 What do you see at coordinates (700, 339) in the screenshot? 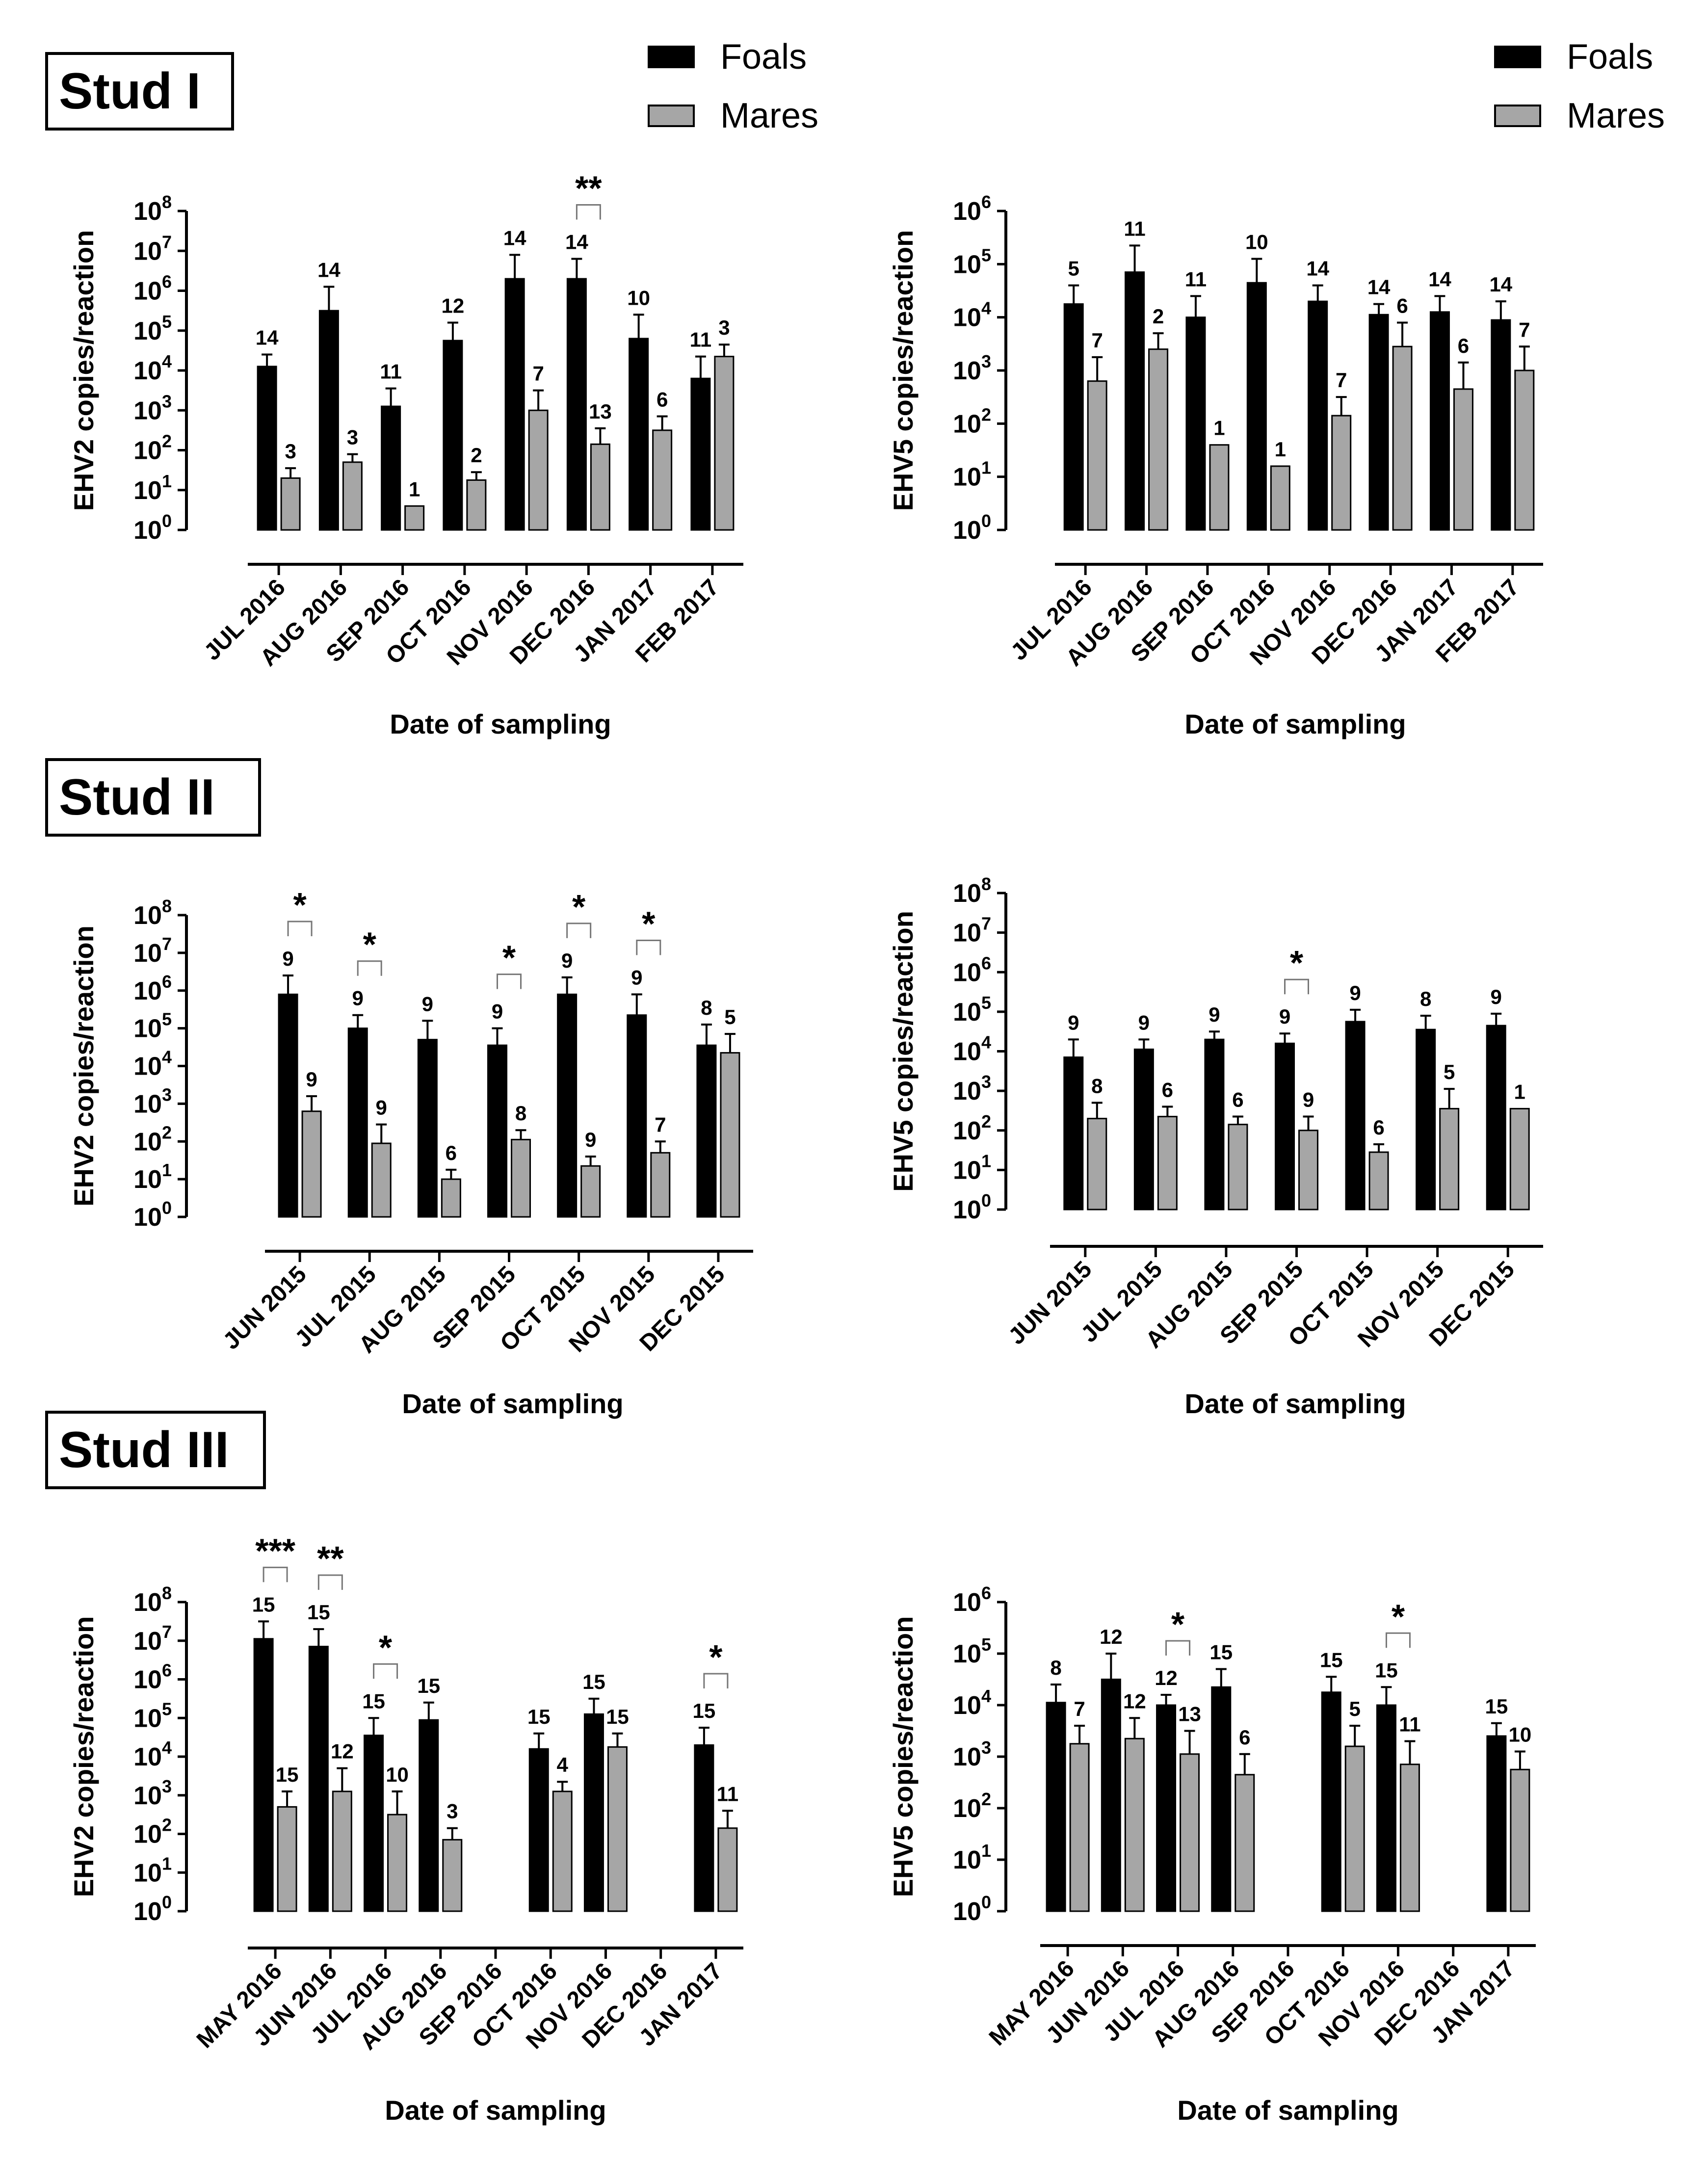
I see `foals-n-label: 11` at bounding box center [700, 339].